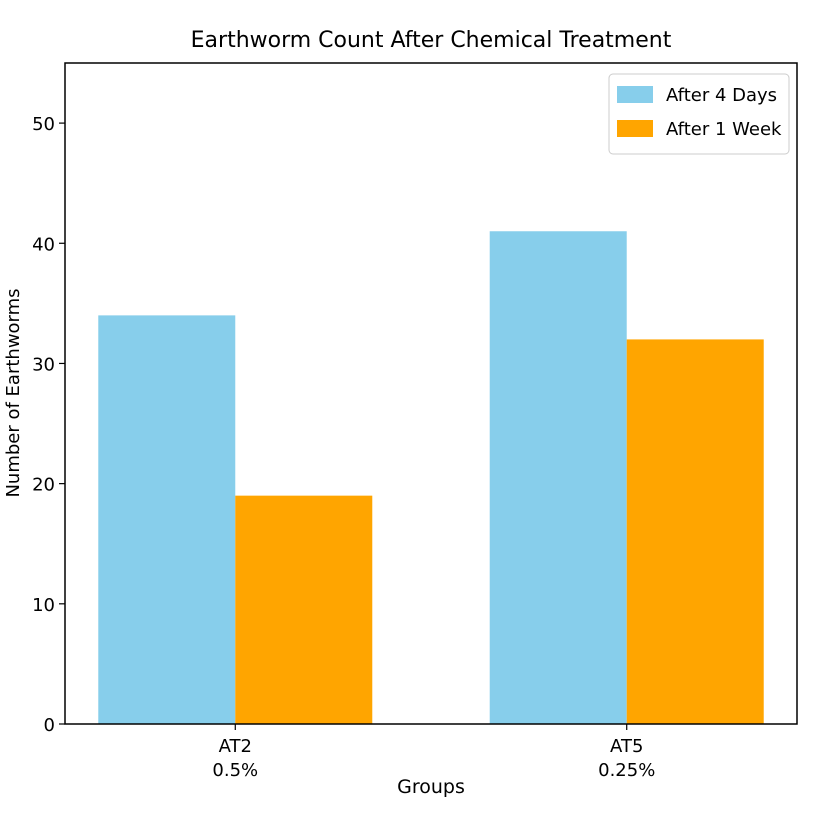  What do you see at coordinates (43, 364) in the screenshot?
I see `y-tick-label: 30` at bounding box center [43, 364].